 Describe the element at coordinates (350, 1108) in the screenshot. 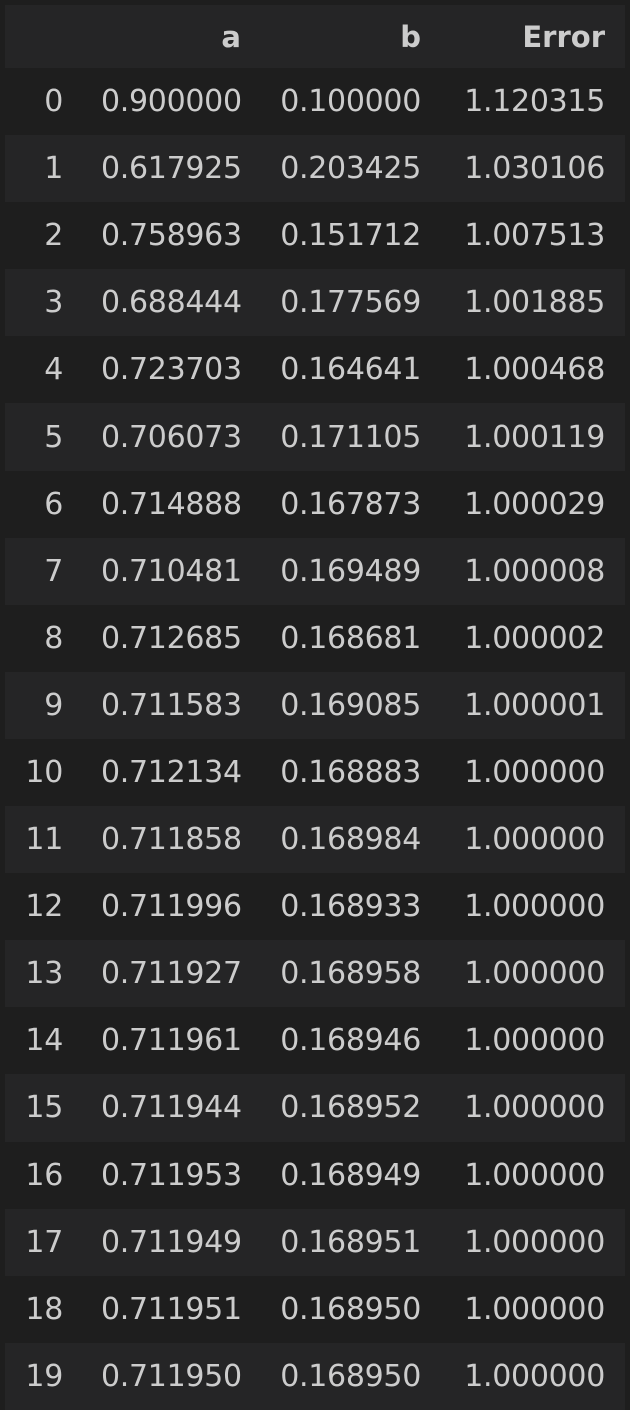

I see `cell-b: 0.168952` at that location.